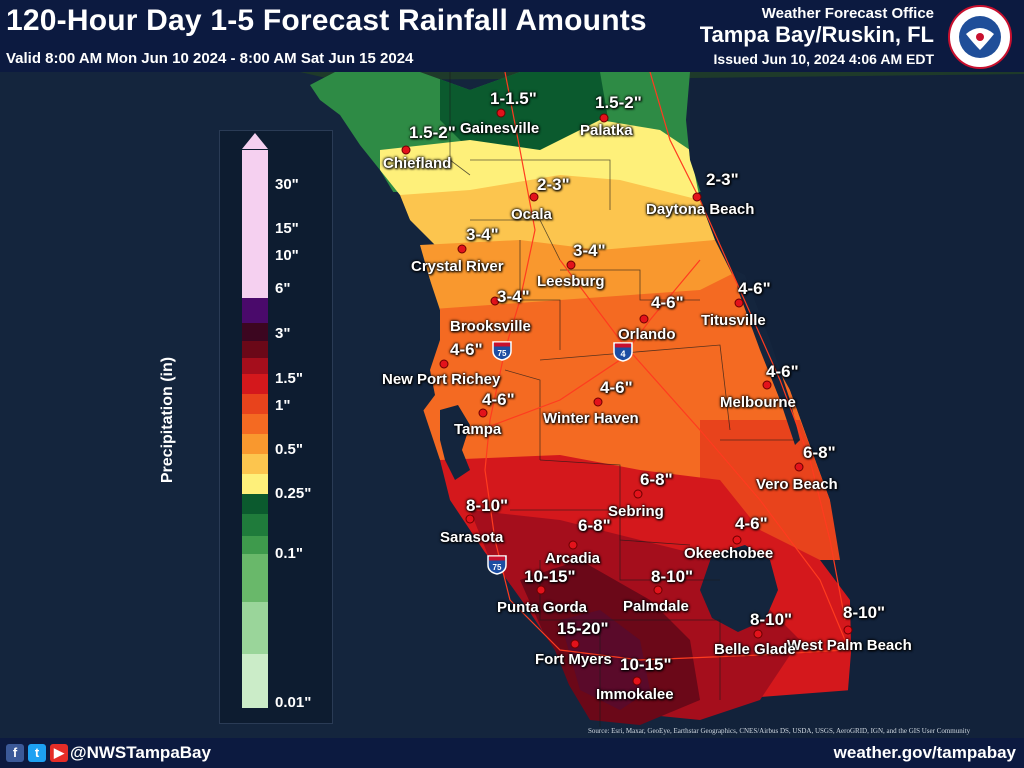 Image resolution: width=1024 pixels, height=768 pixels. I want to click on legend-label: 10", so click(287, 255).